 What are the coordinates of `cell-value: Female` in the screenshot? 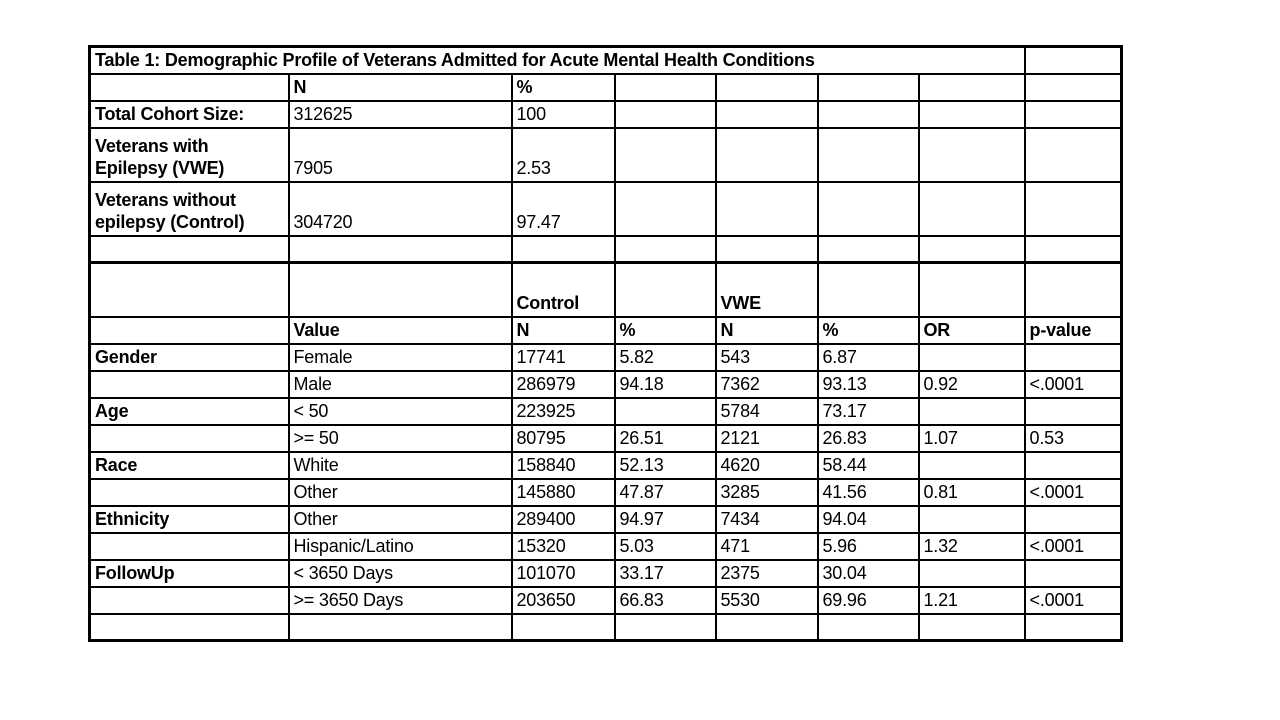 It's located at (400, 357).